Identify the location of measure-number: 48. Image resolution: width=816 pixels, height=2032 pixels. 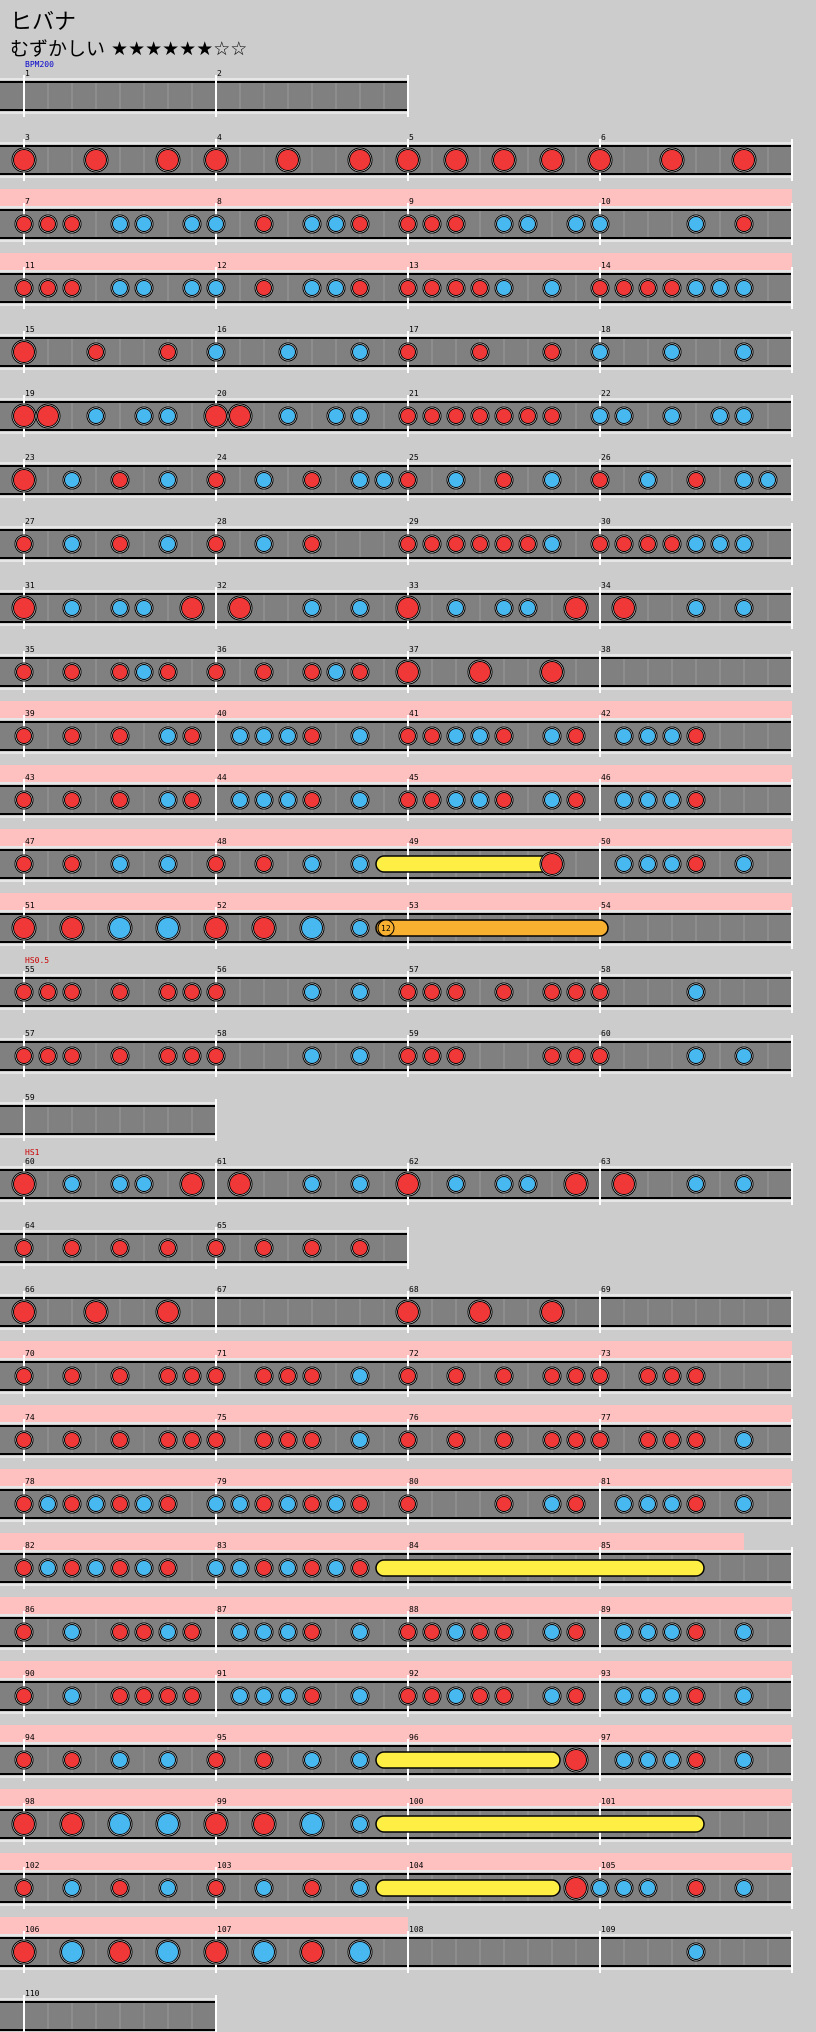
(222, 841).